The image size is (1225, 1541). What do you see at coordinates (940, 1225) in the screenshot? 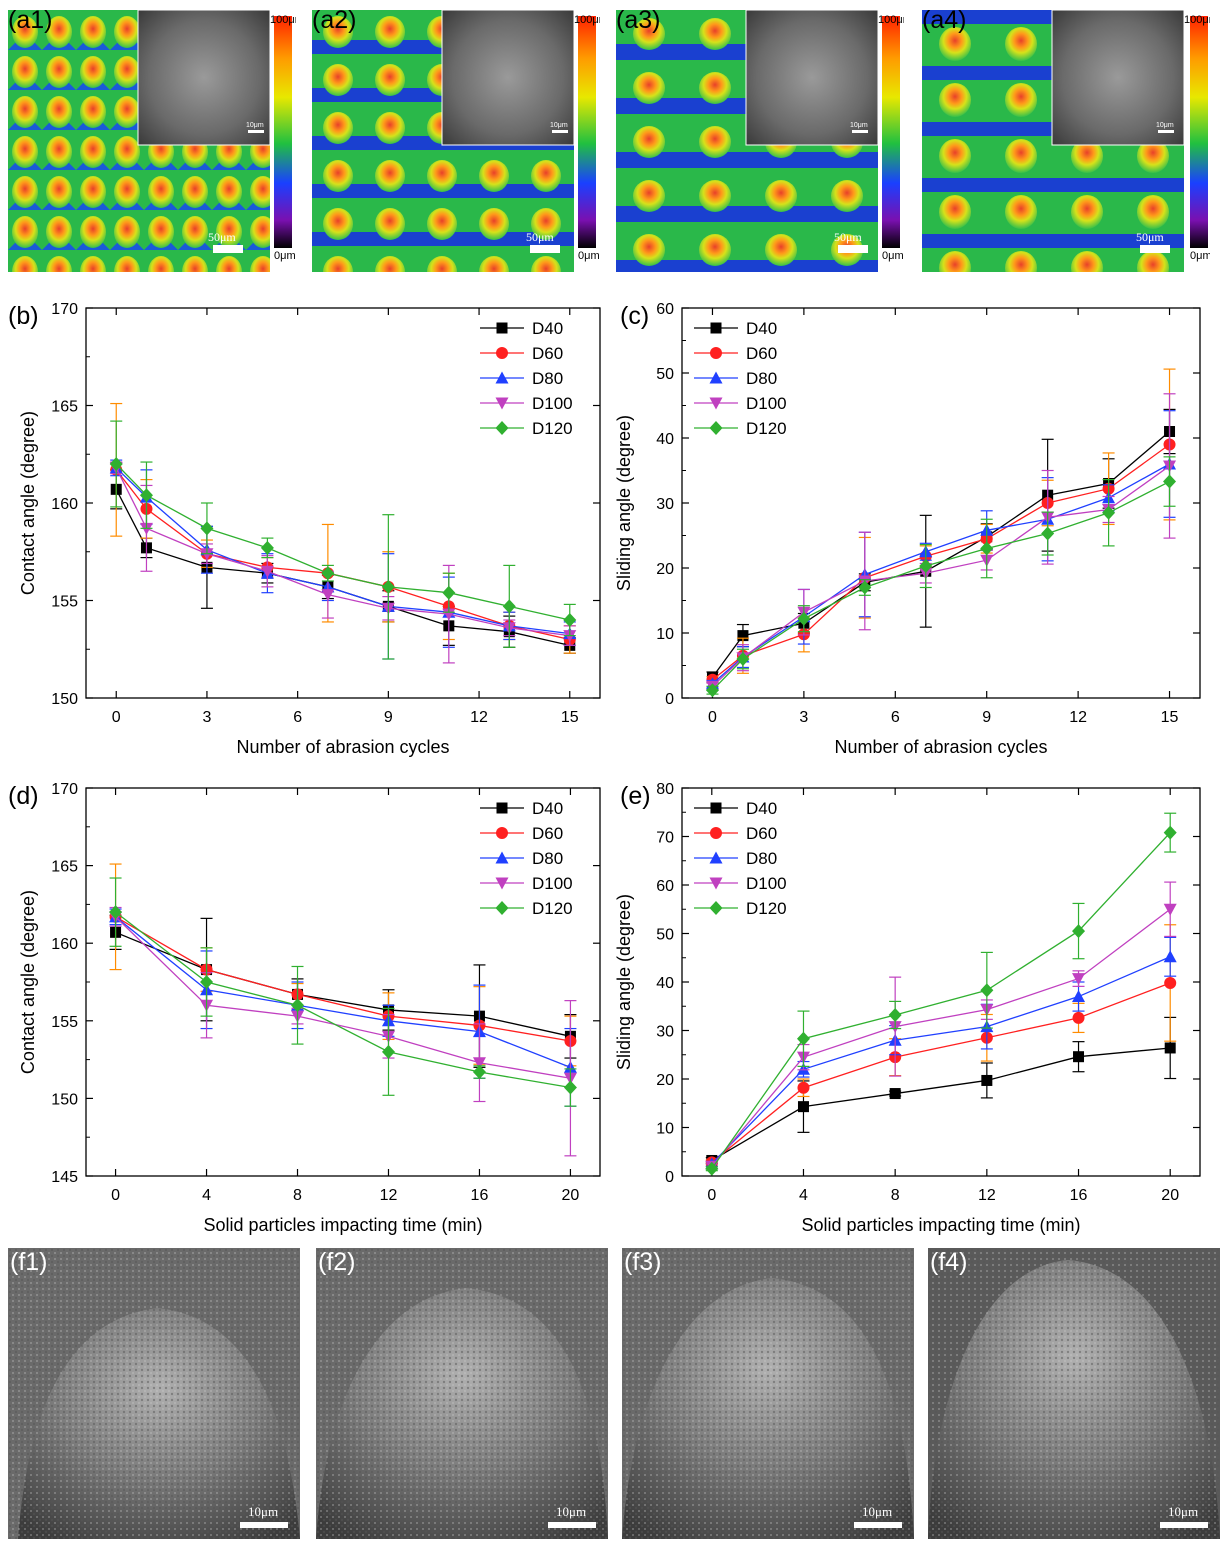
I see `x-axis-label: Solid particles impacting time (min)` at bounding box center [940, 1225].